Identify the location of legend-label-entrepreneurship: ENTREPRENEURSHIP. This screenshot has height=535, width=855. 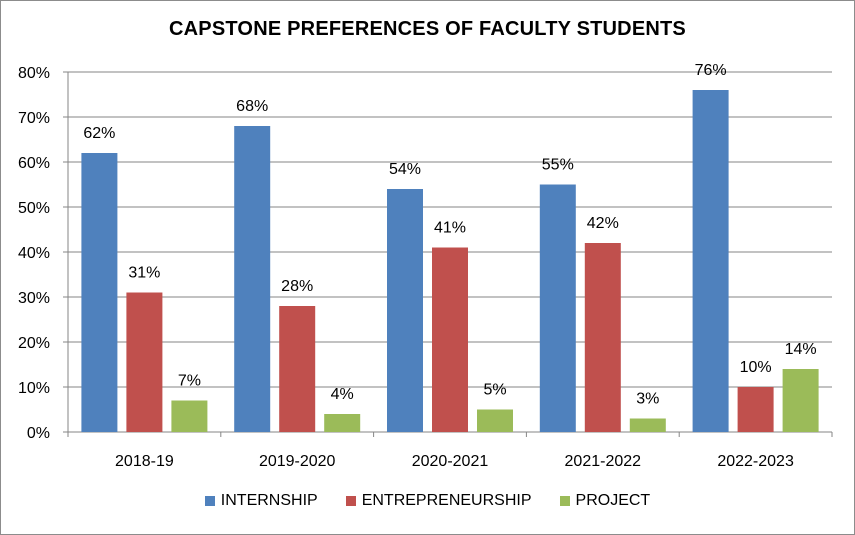
(446, 500).